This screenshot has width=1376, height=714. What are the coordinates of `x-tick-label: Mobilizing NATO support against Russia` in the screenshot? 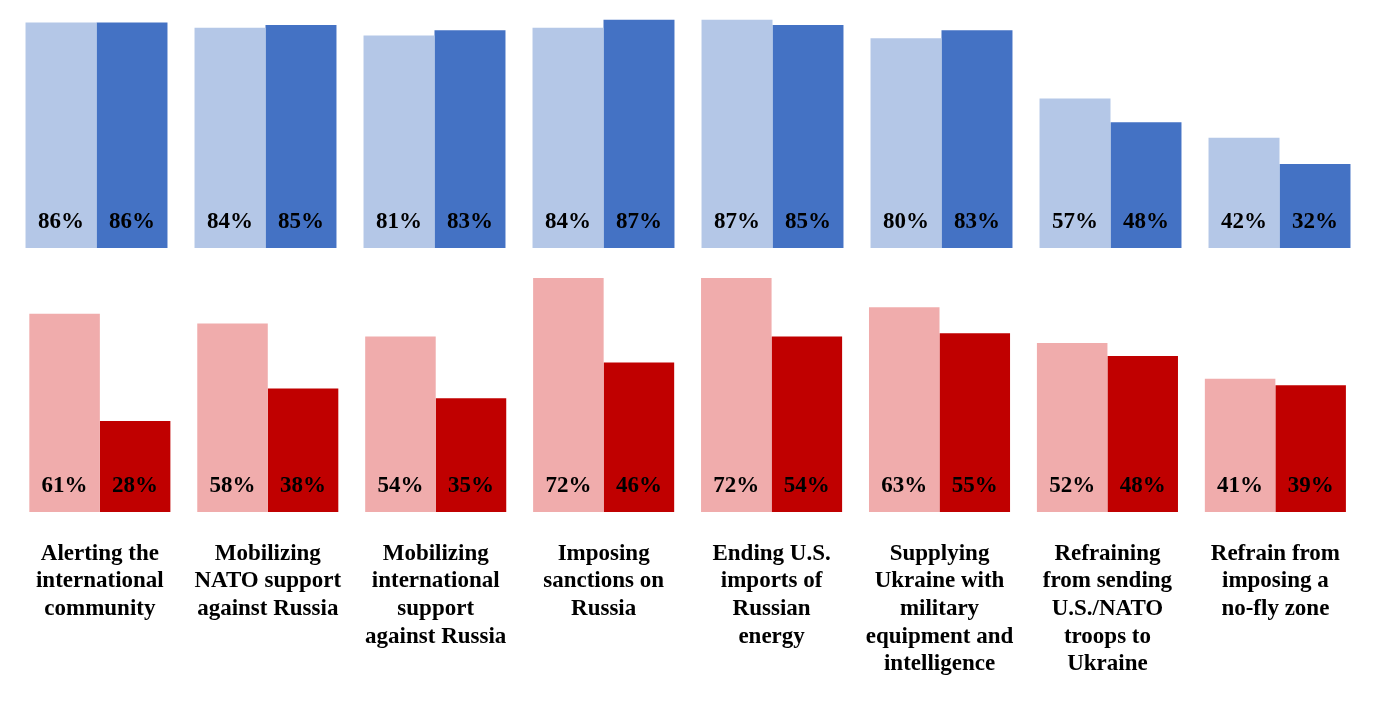 It's located at (268, 579).